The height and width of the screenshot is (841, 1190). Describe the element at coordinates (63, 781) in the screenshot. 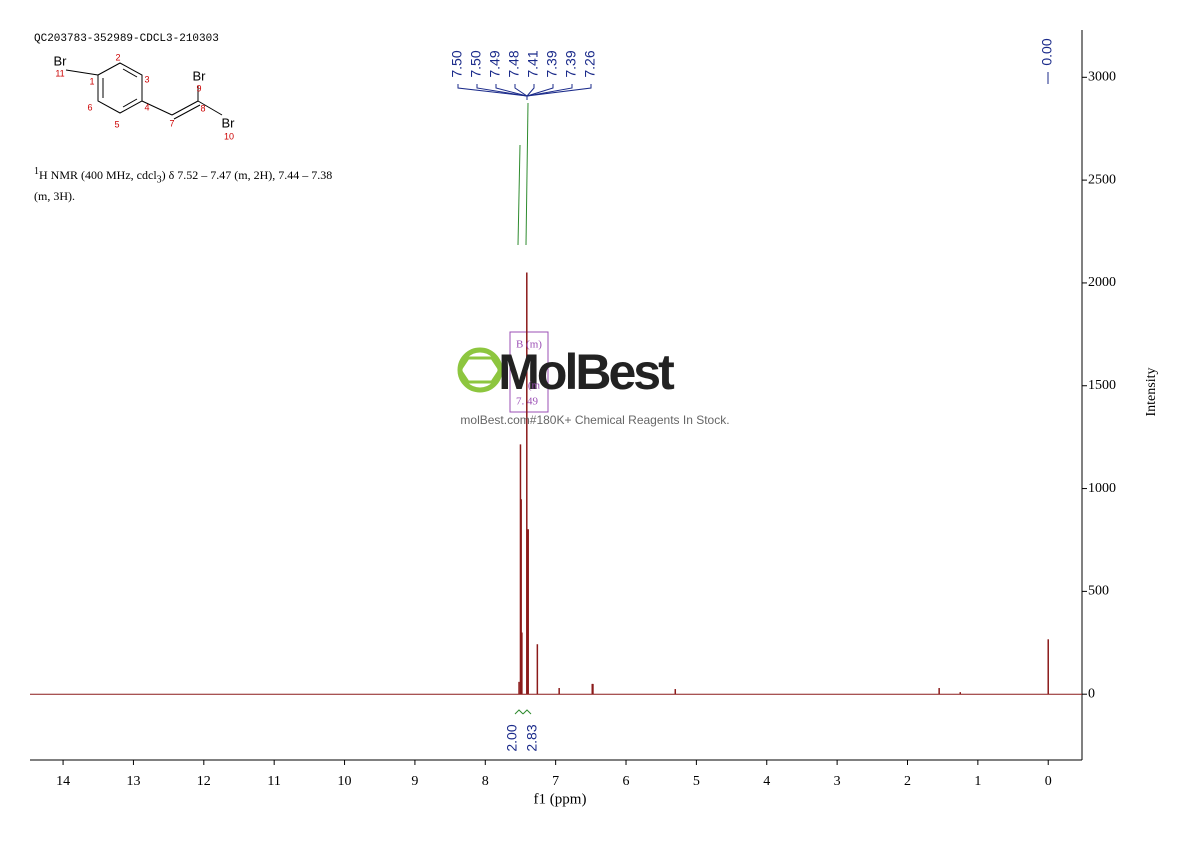

I see `x-tick-label: 14` at that location.